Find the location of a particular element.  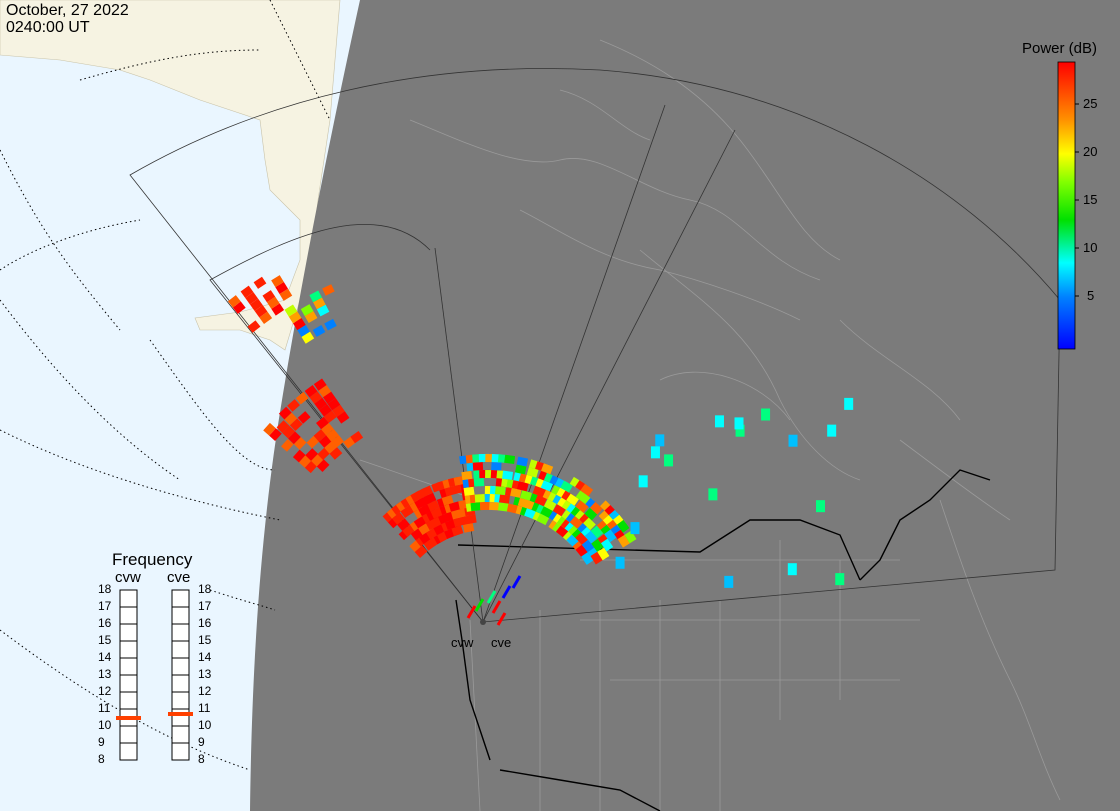

freq-scale-right-8: 8 is located at coordinates (201, 759).